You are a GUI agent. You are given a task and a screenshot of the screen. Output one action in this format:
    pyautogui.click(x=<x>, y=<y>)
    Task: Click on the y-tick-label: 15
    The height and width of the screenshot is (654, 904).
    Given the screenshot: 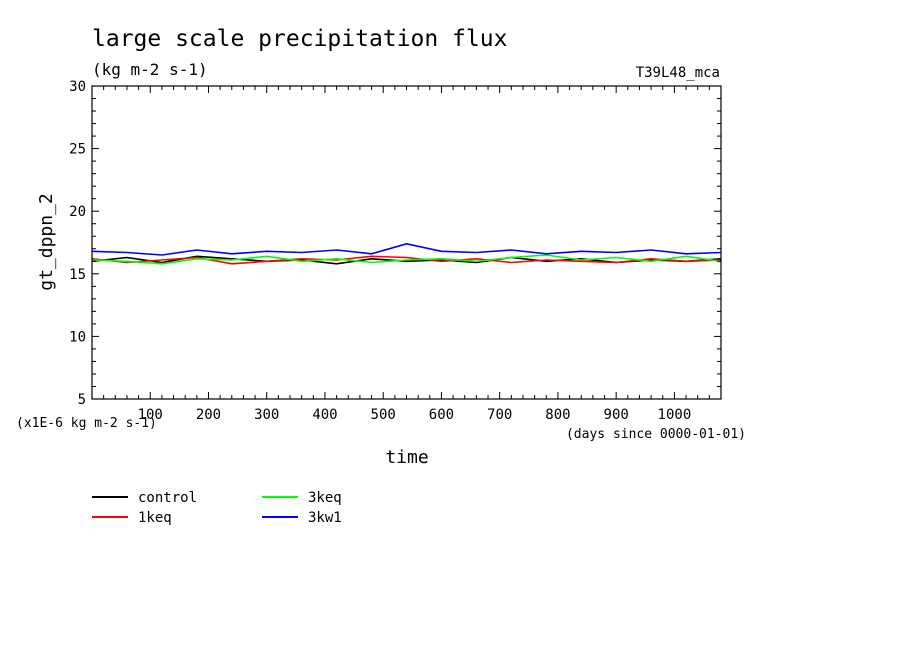 What is the action you would take?
    pyautogui.click(x=77, y=275)
    